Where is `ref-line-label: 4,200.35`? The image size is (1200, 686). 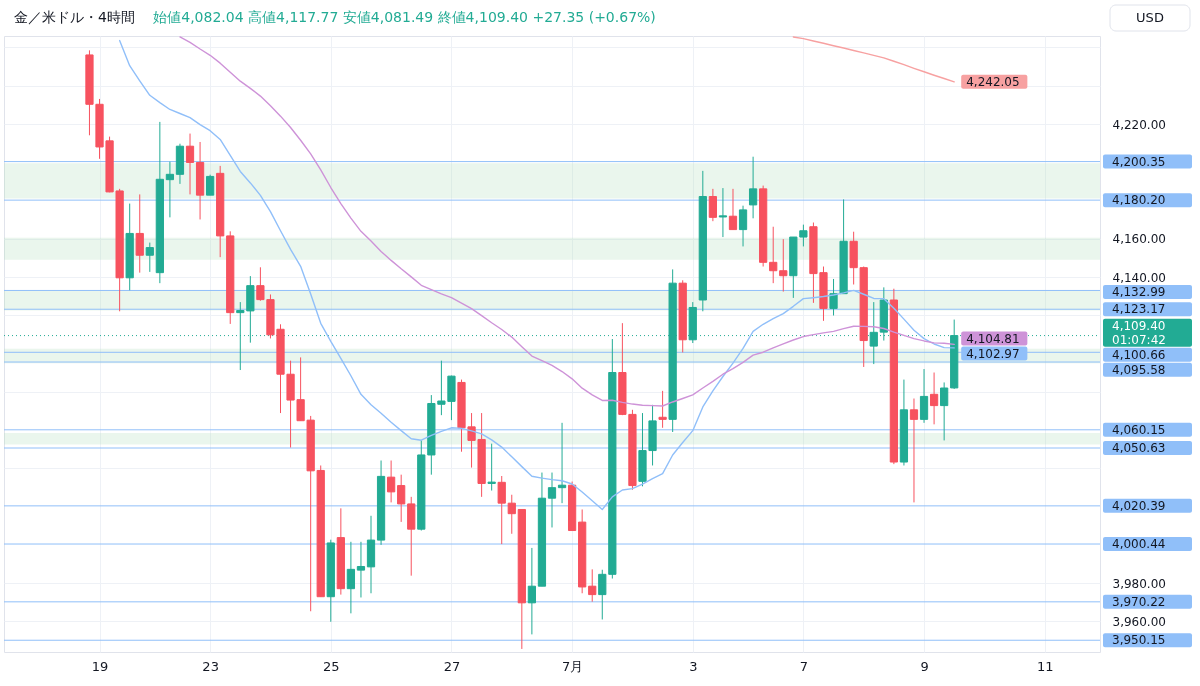
ref-line-label: 4,200.35 is located at coordinates (1139, 161).